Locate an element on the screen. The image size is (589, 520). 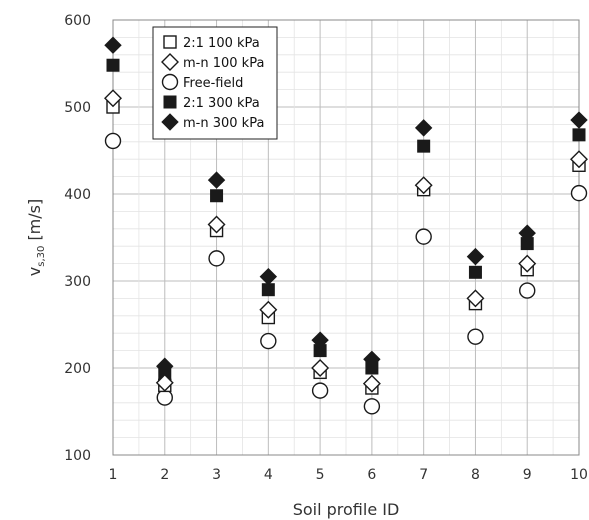
y-axis-title-unit: [m/s] is located at coordinates (34, 222).